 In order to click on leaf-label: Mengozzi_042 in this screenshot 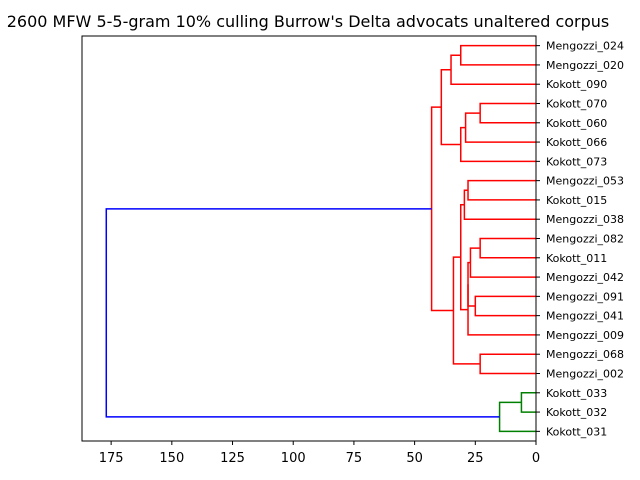, I will do `click(585, 277)`.